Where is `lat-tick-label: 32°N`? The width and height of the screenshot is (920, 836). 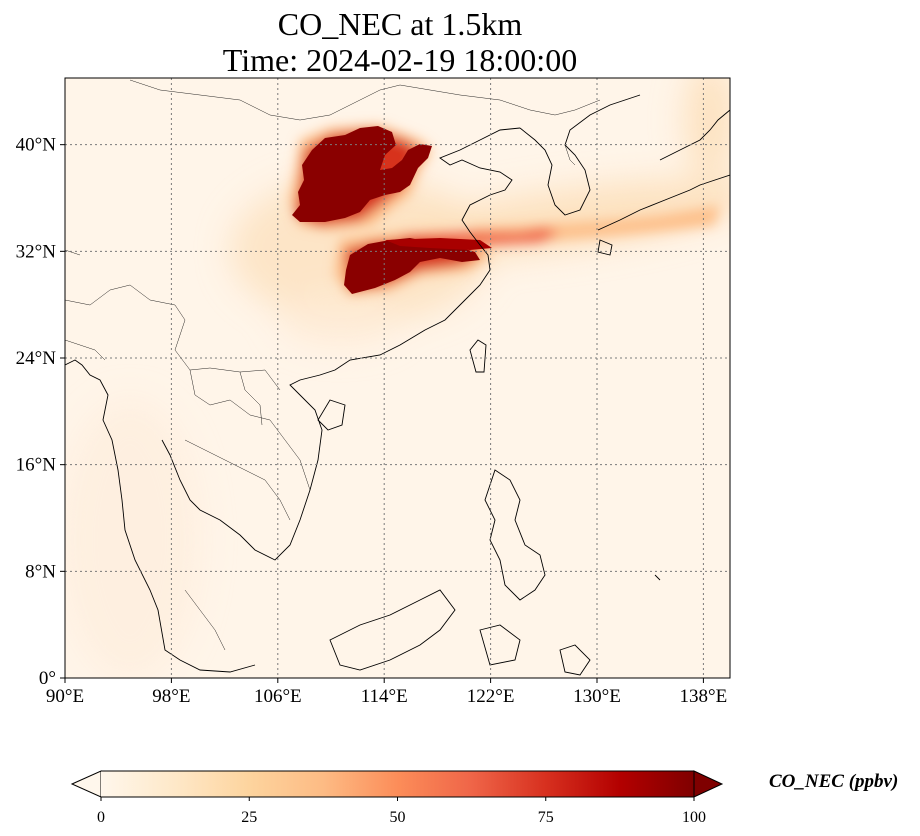
lat-tick-label: 32°N is located at coordinates (36, 251).